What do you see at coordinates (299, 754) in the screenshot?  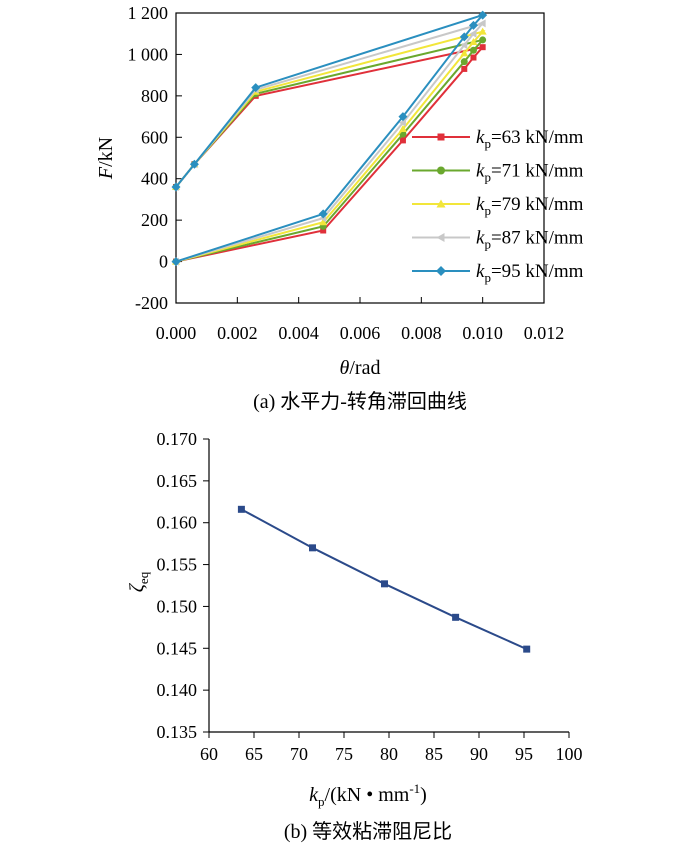 I see `x-tick-label: 70` at bounding box center [299, 754].